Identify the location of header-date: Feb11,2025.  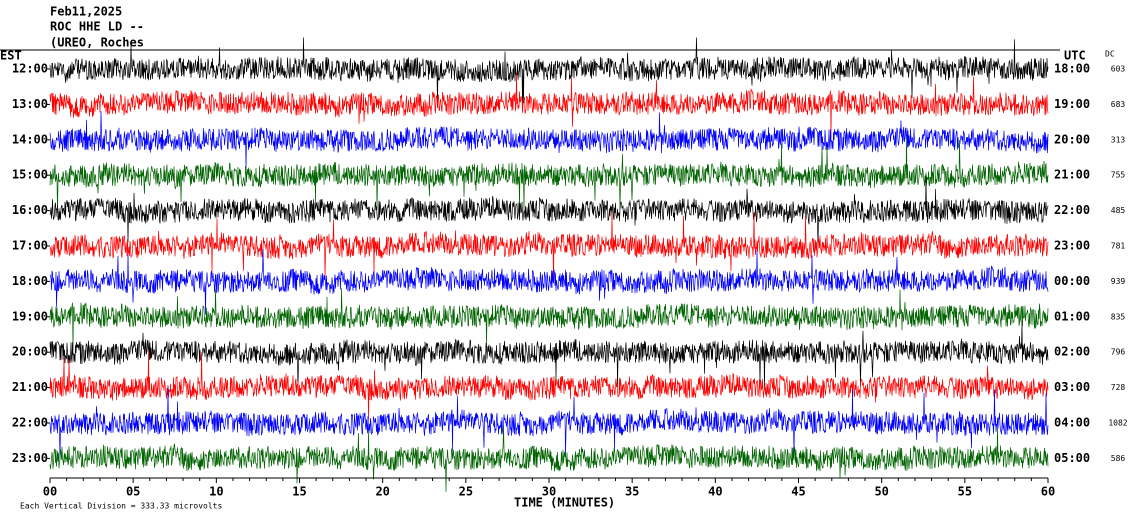
(86, 12).